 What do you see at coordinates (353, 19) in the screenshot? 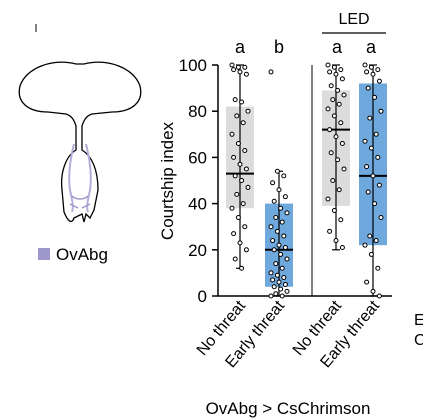
I see `led-label: LED` at bounding box center [353, 19].